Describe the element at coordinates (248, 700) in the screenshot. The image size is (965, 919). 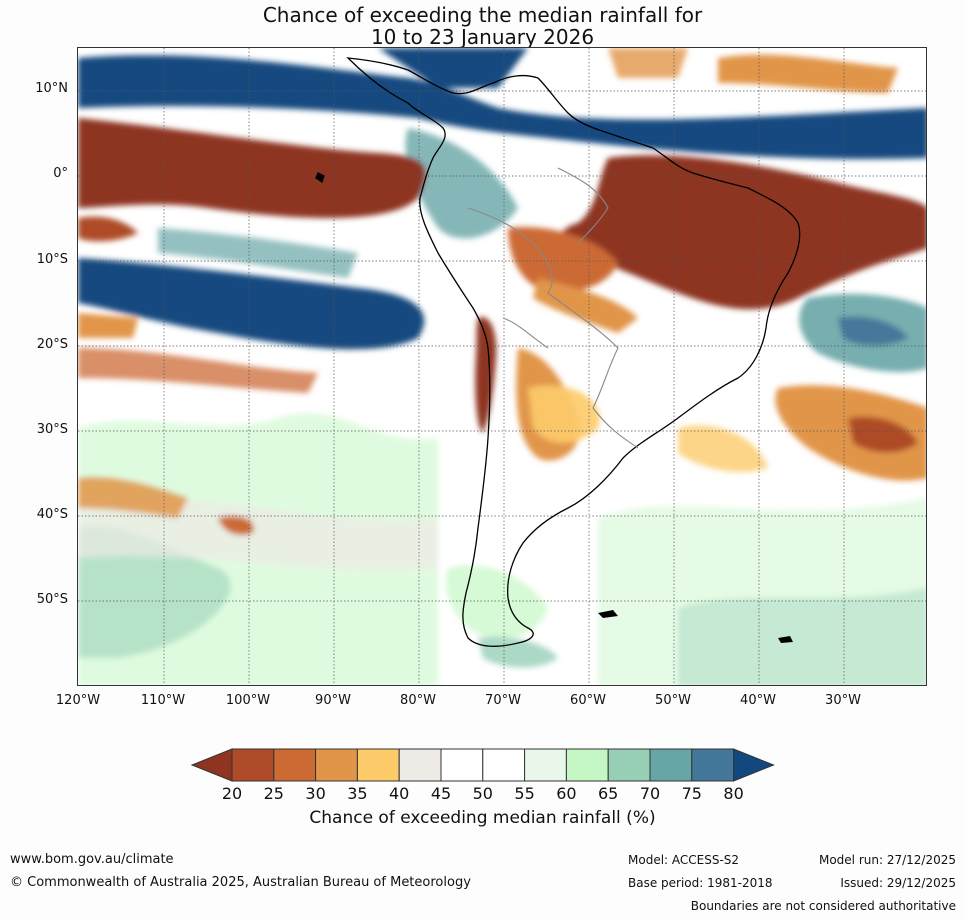
I see `lon-label-100w: 100°W` at that location.